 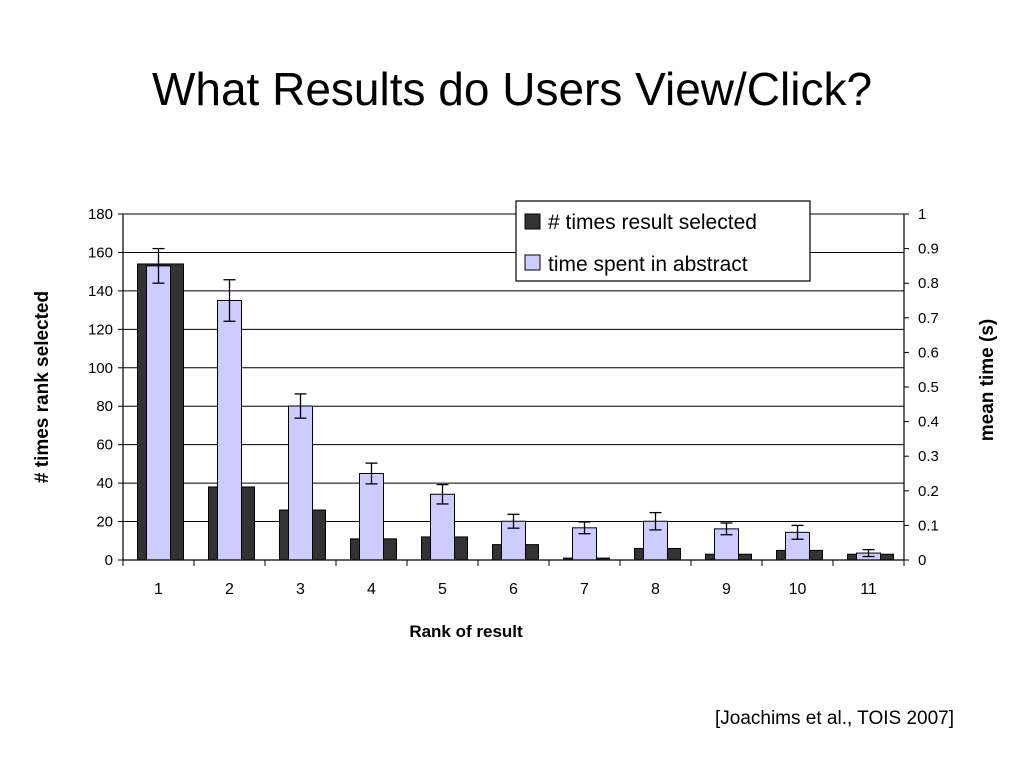 What do you see at coordinates (928, 387) in the screenshot?
I see `y-tick-label-right: 0.5` at bounding box center [928, 387].